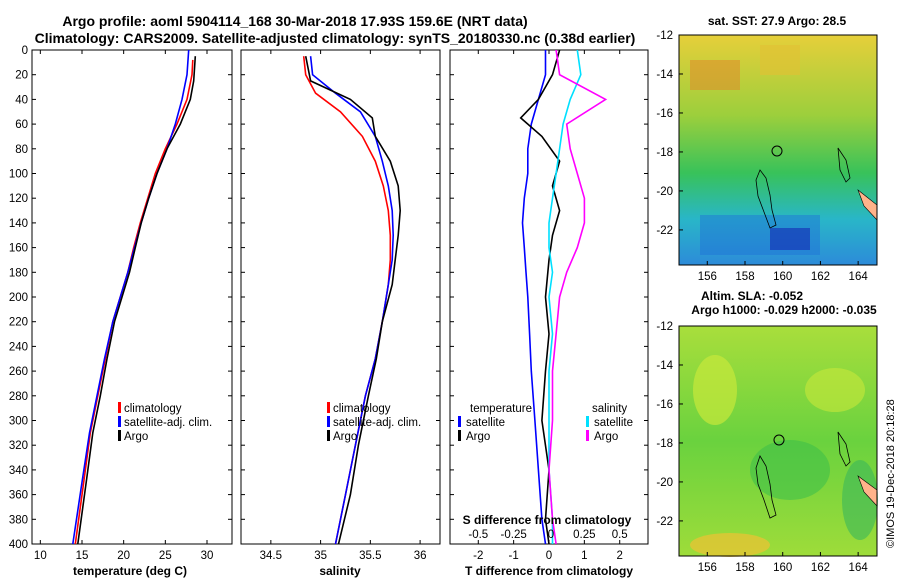 The width and height of the screenshot is (900, 580). What do you see at coordinates (420, 556) in the screenshot?
I see `x-tick-label: 36` at bounding box center [420, 556].